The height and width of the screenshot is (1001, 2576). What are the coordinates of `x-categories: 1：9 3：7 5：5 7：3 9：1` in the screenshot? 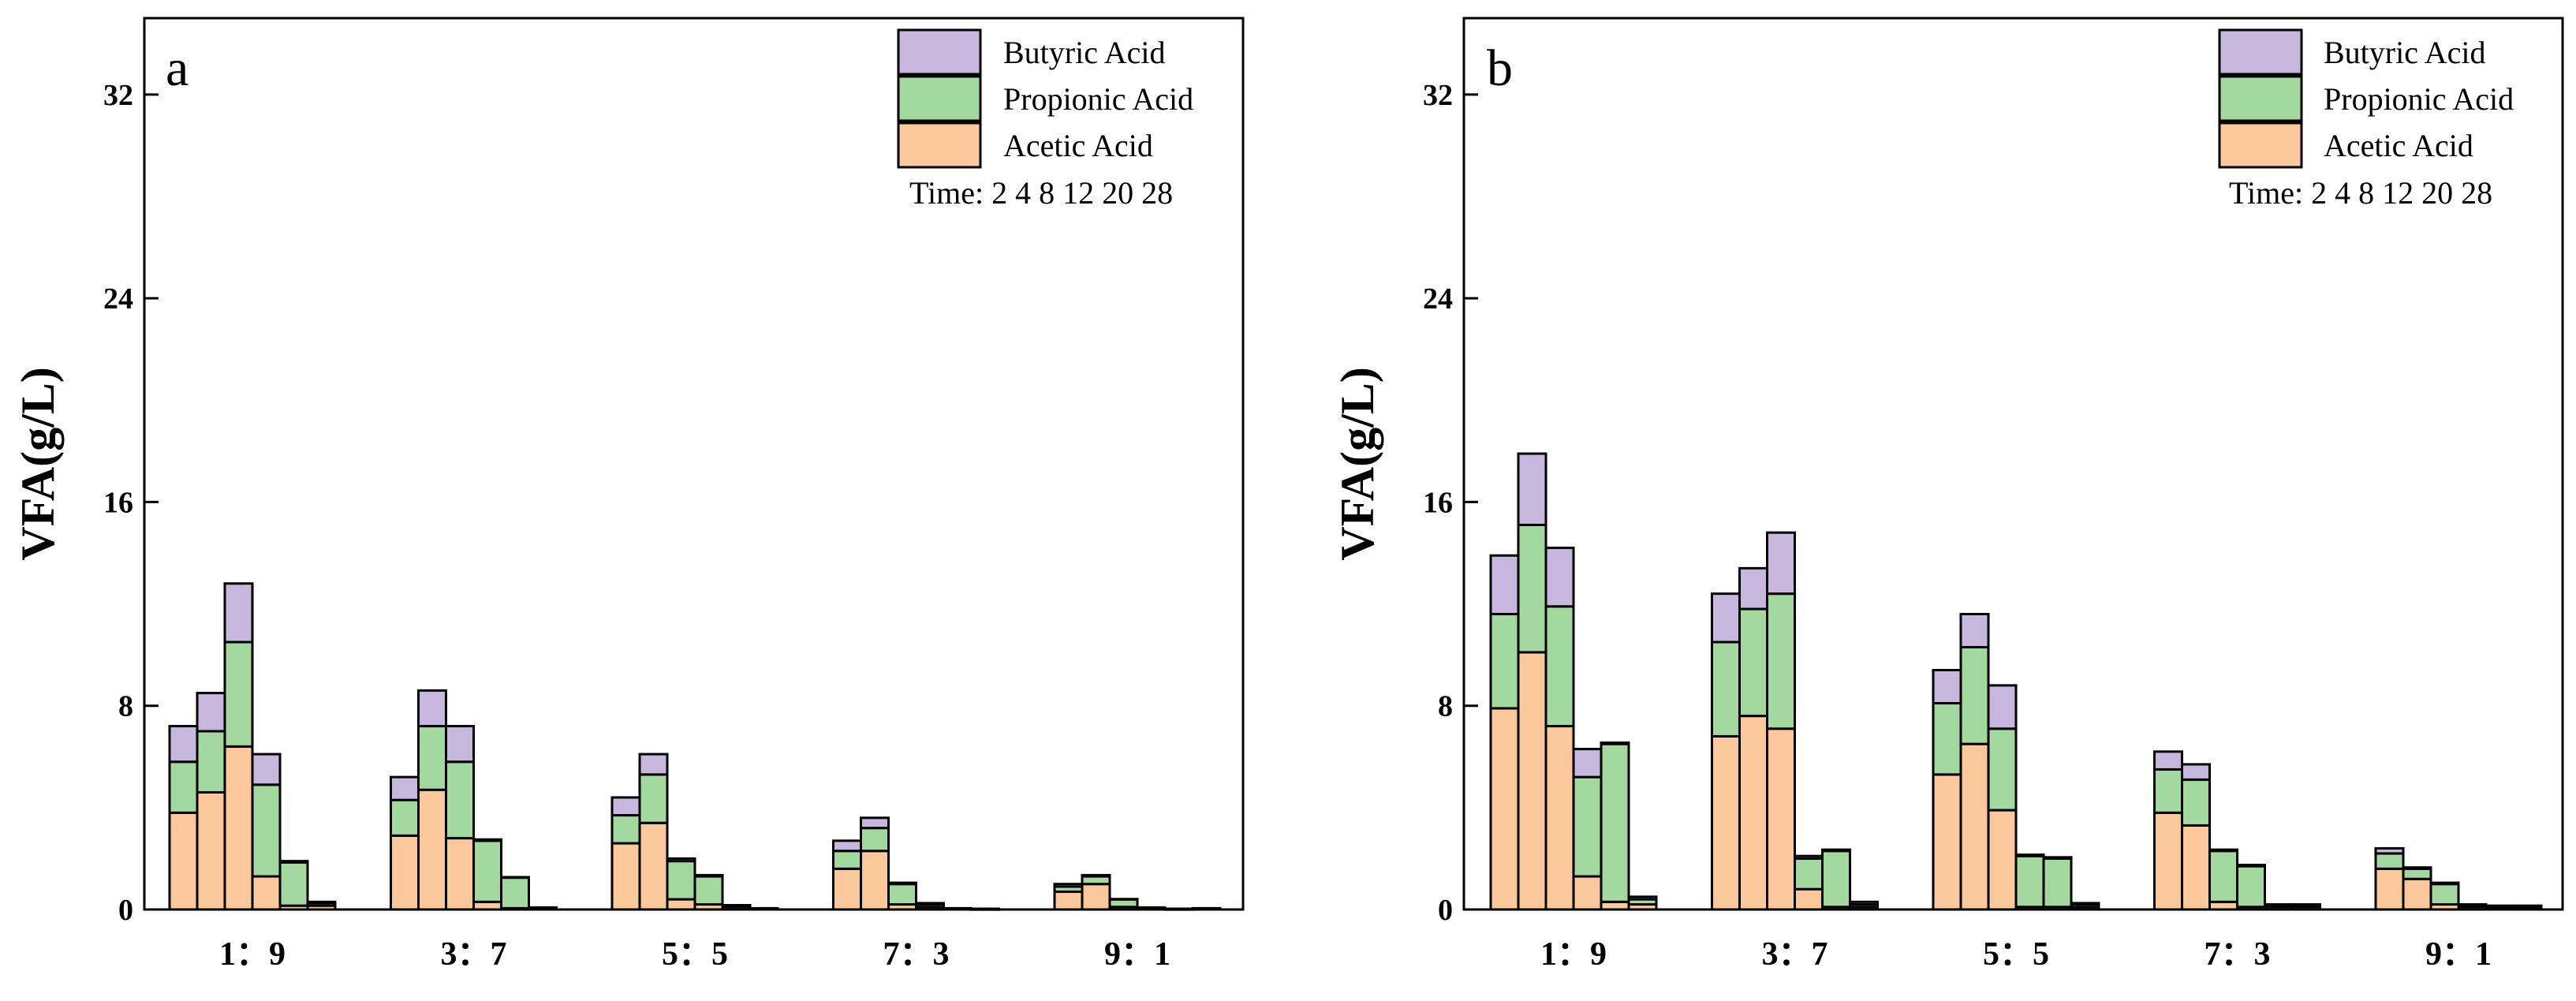 It's located at (2016, 935).